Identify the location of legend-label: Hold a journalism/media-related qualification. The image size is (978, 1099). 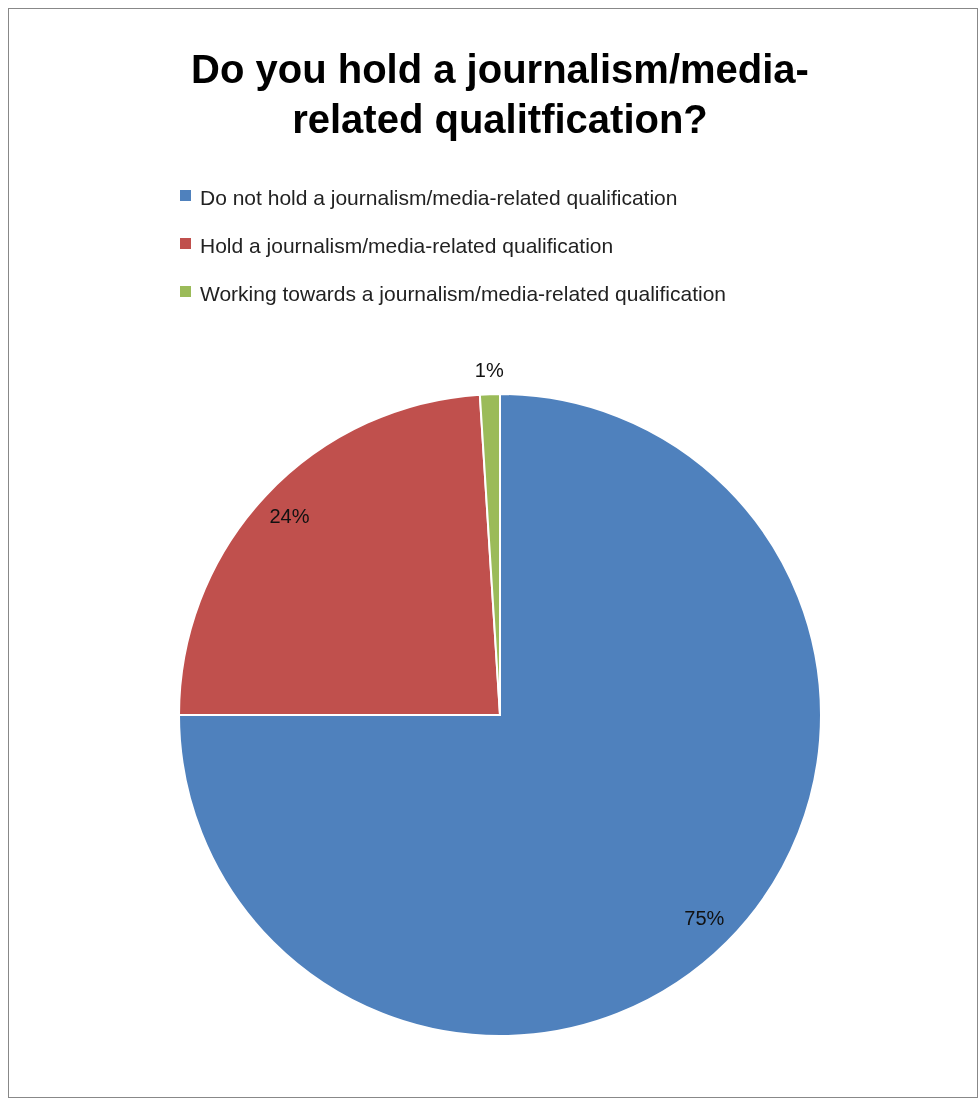
(407, 245).